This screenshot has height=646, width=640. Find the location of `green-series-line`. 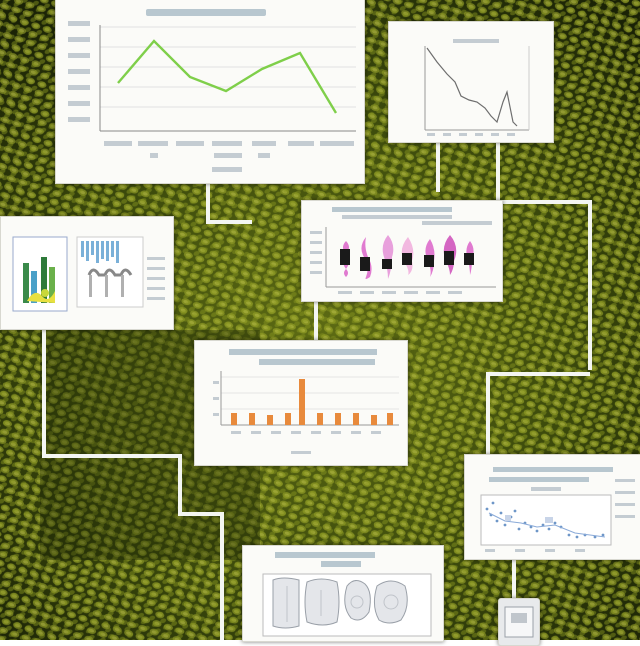

green-series-line is located at coordinates (227, 76).